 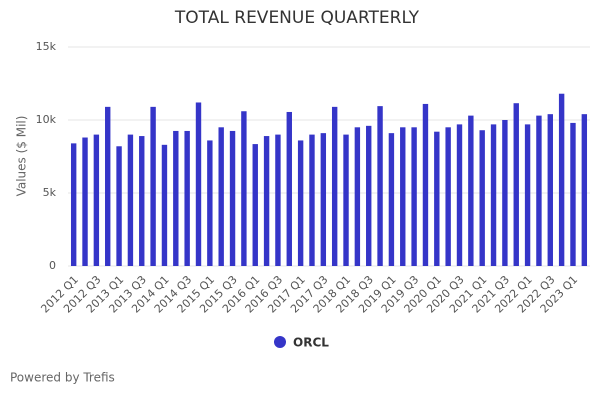 What do you see at coordinates (46, 119) in the screenshot?
I see `y-tick-label: 10k` at bounding box center [46, 119].